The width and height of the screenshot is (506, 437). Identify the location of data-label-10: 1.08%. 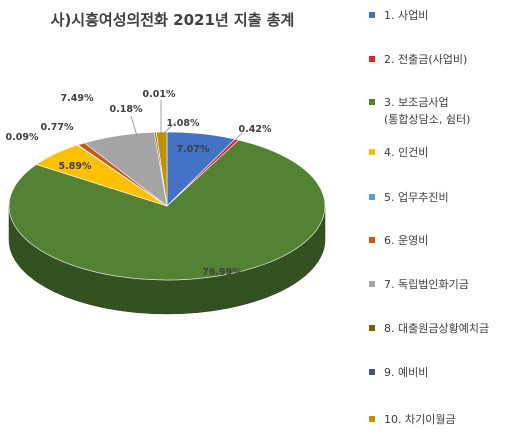
(183, 123).